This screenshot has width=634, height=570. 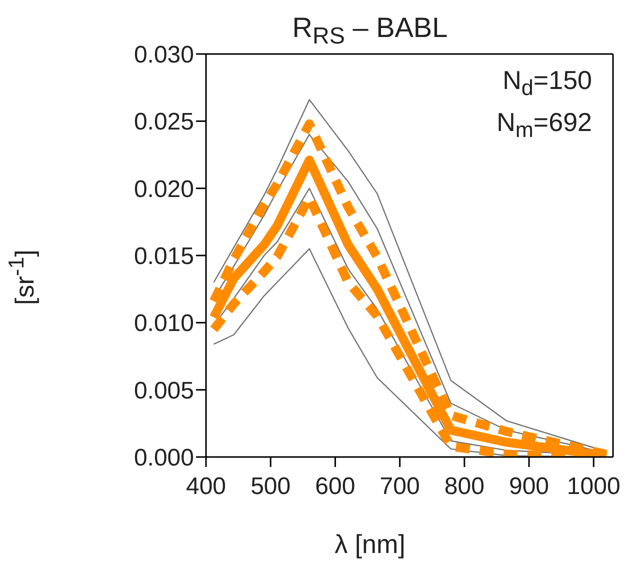 I want to click on y-tick-label: 0.025, so click(x=164, y=122).